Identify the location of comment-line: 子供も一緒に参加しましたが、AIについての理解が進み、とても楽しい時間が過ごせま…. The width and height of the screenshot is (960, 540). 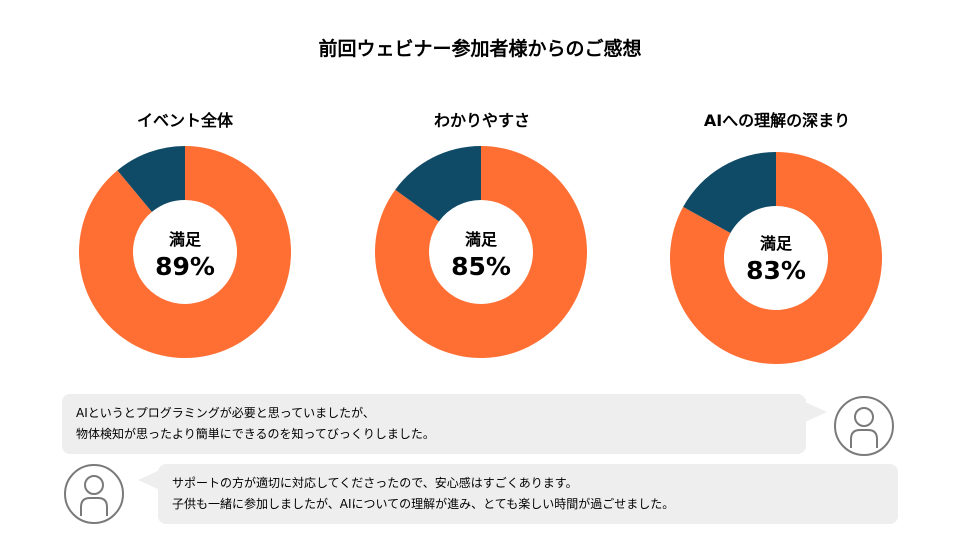
(423, 504).